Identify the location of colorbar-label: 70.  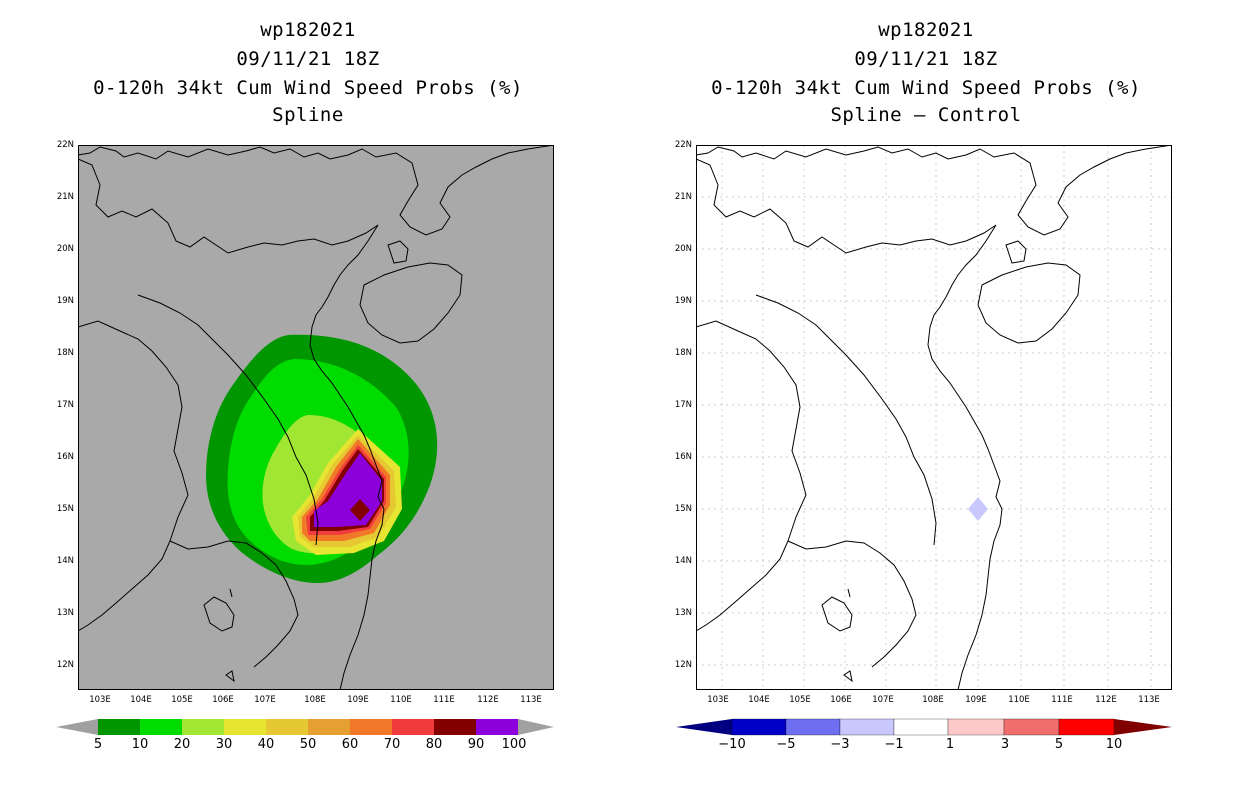
(392, 744).